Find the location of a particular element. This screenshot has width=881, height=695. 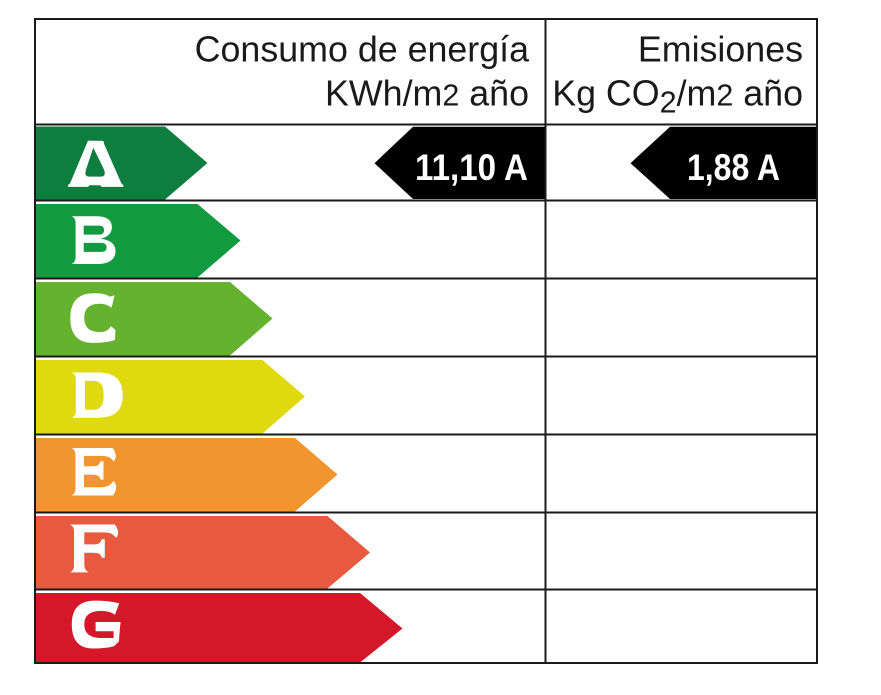

svg-text: Kg CO2/m2 año is located at coordinates (677, 97).